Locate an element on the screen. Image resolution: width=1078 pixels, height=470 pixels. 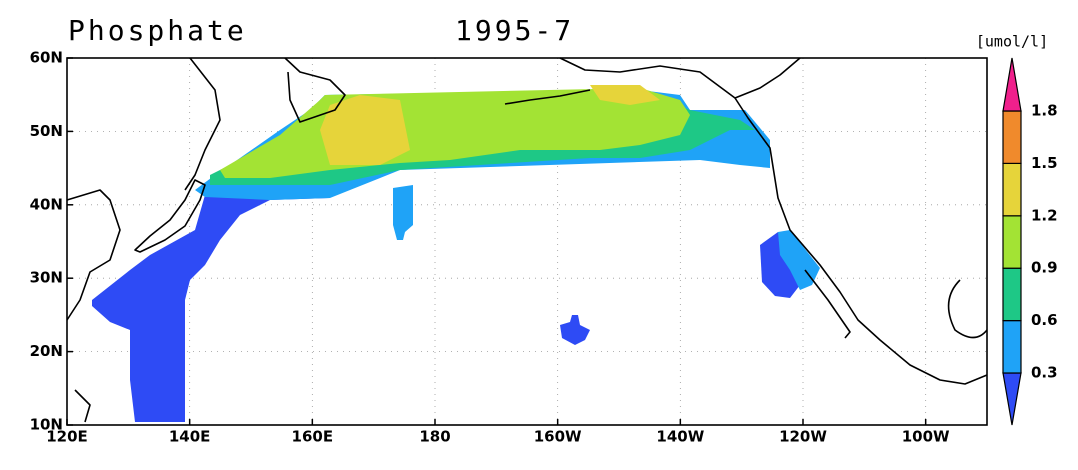
x-tick-label: 180 is located at coordinates (434, 437).